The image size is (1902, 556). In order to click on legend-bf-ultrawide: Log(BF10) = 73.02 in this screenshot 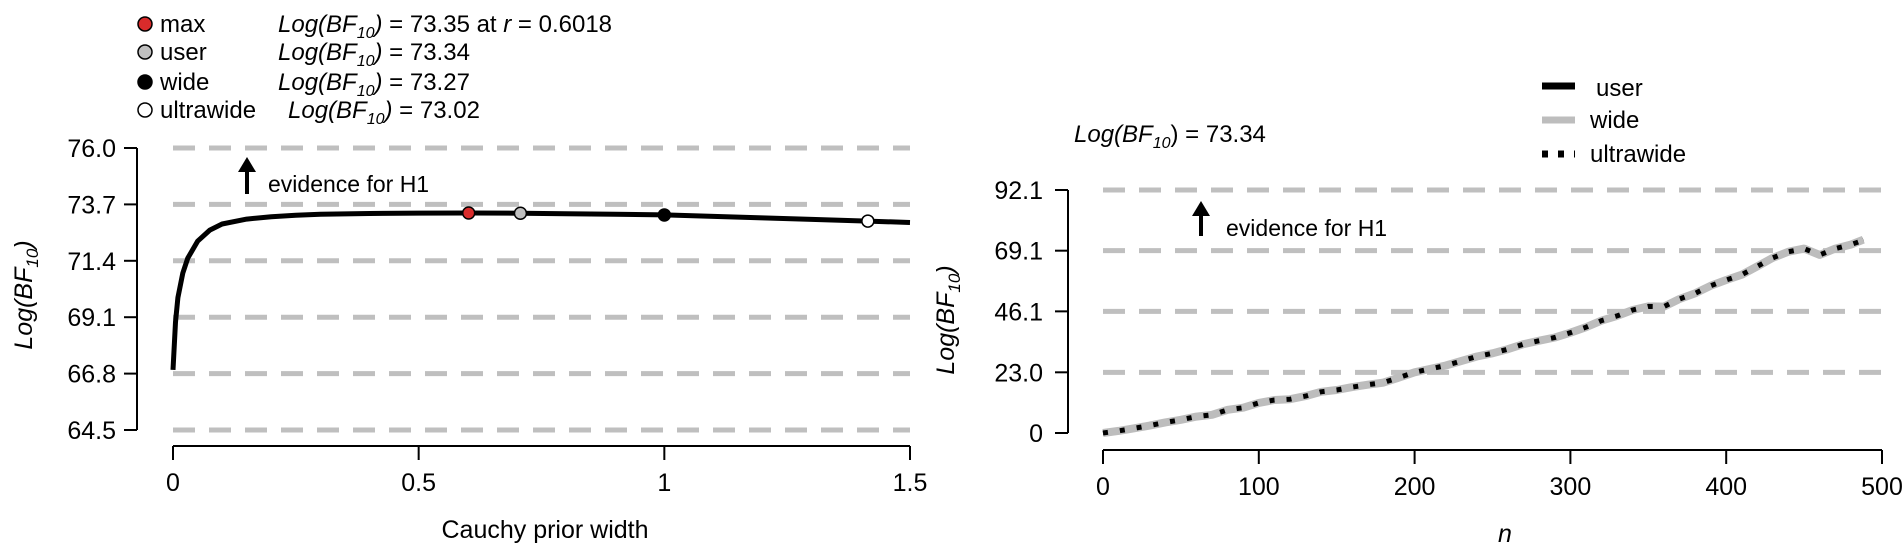, I will do `click(384, 112)`.